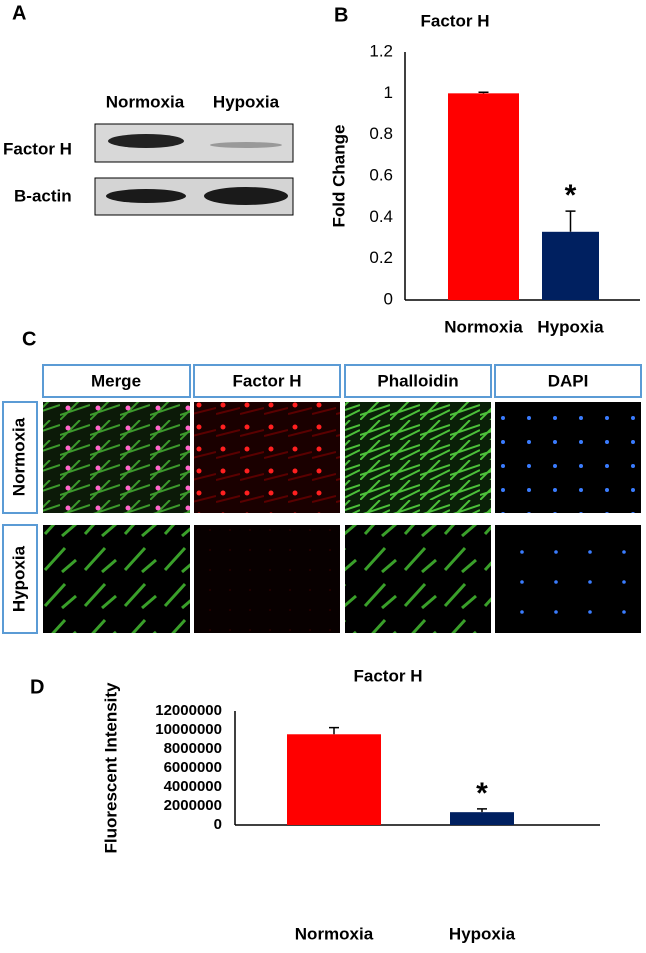 Image resolution: width=646 pixels, height=953 pixels. I want to click on row-header: Hypoxia, so click(18, 578).